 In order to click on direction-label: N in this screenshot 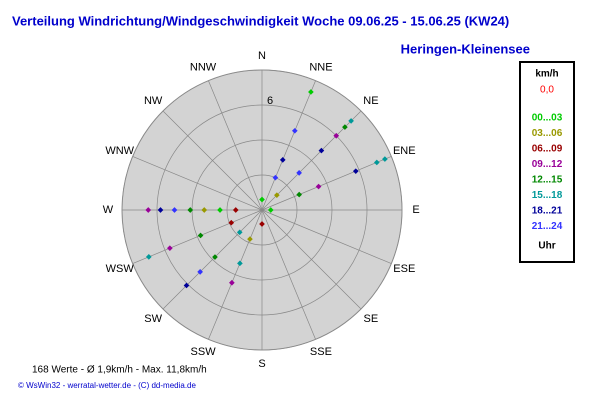, I will do `click(262, 56)`.